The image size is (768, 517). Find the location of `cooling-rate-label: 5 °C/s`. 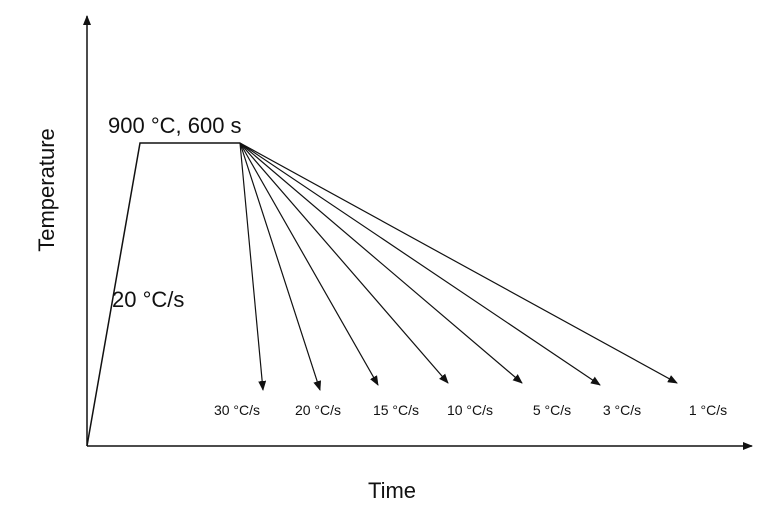

cooling-rate-label: 5 °C/s is located at coordinates (552, 410).